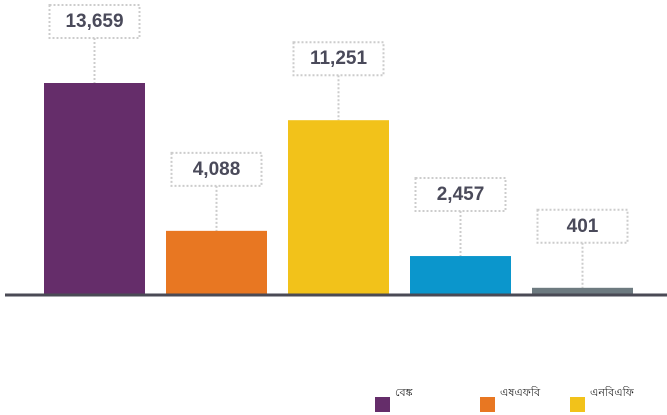 This screenshot has height=415, width=667. I want to click on legend-label: এনবিএফি, so click(612, 392).